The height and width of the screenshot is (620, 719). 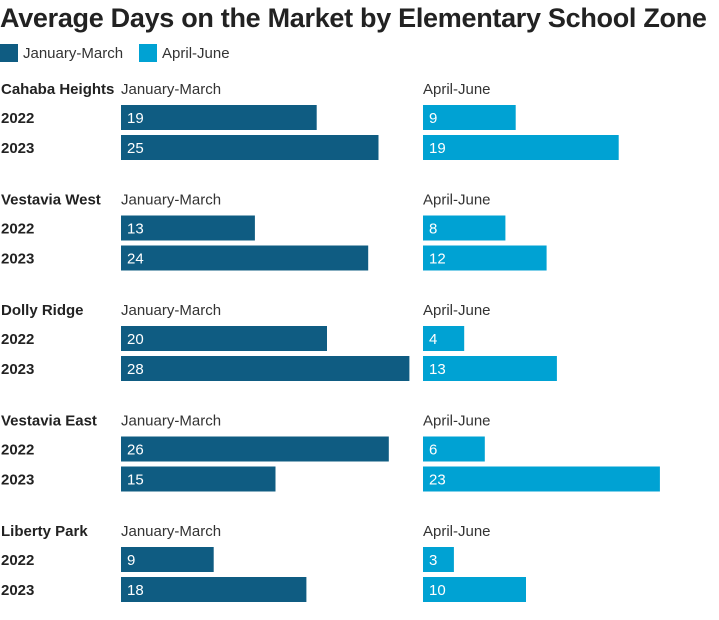 What do you see at coordinates (9, 53) in the screenshot?
I see `legend-swatch-jan-mar` at bounding box center [9, 53].